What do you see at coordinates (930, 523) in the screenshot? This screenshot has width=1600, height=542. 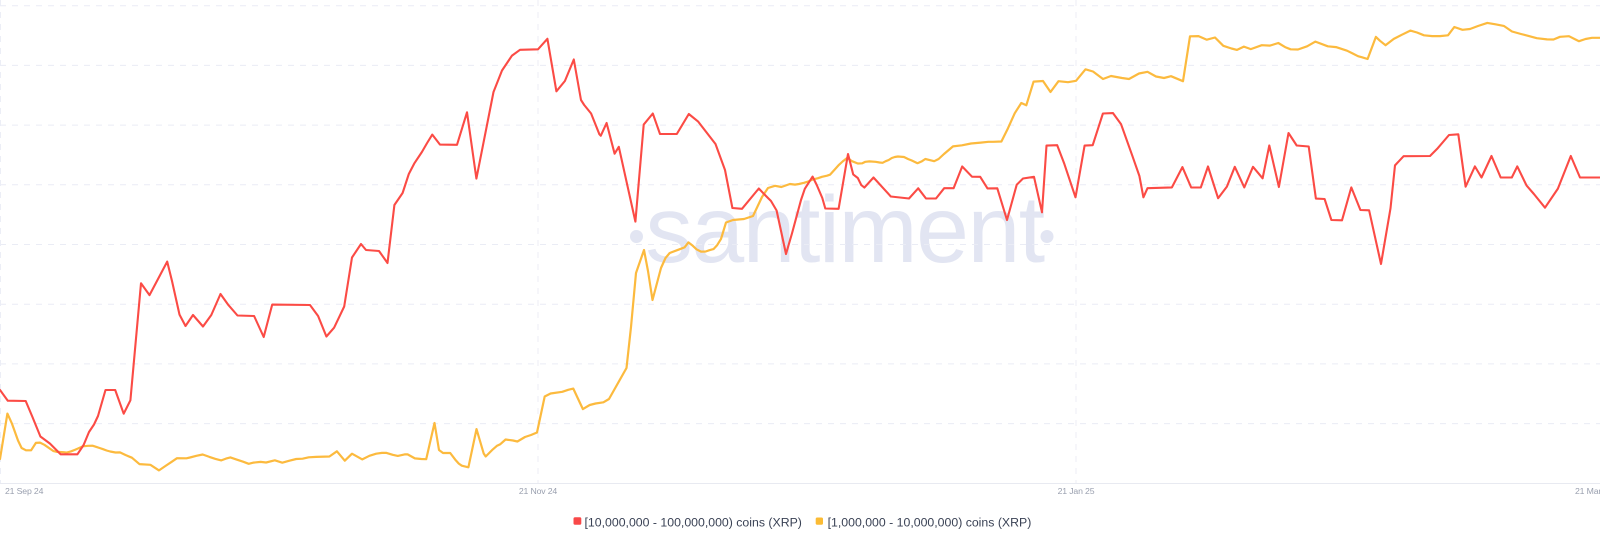 I see `svg-text:[1,000,000 - 10,000,000) coins: [1,000,000 - 10,000,000) coins (XRP)` at bounding box center [930, 523].